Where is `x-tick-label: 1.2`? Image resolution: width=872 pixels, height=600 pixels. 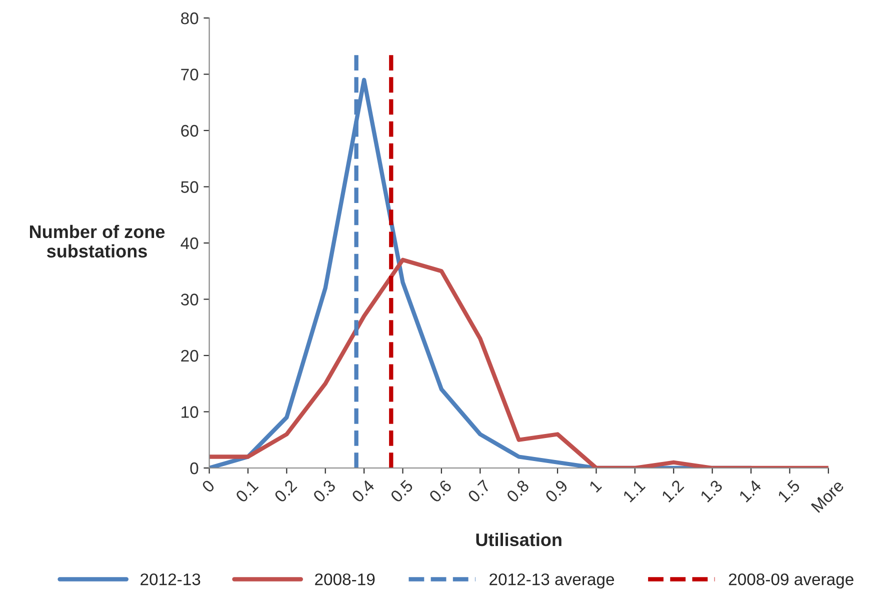
x-tick-label: 1.2 is located at coordinates (672, 490).